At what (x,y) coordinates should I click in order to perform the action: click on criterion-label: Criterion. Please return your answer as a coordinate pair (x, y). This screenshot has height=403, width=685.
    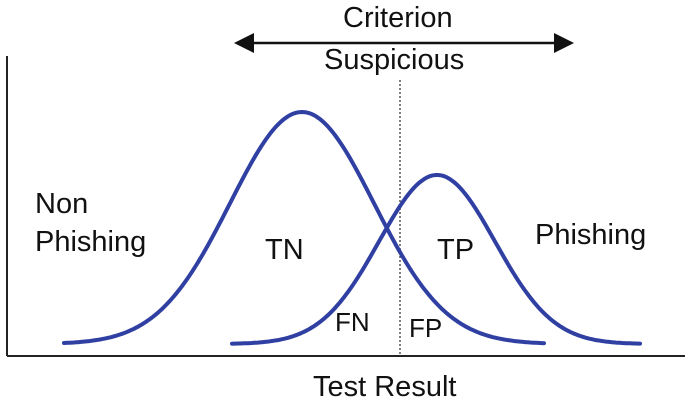
    Looking at the image, I should click on (398, 18).